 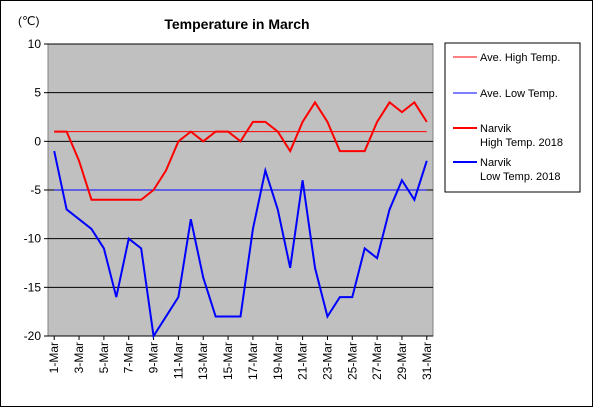 I want to click on y-tick-label: -10, so click(x=33, y=239).